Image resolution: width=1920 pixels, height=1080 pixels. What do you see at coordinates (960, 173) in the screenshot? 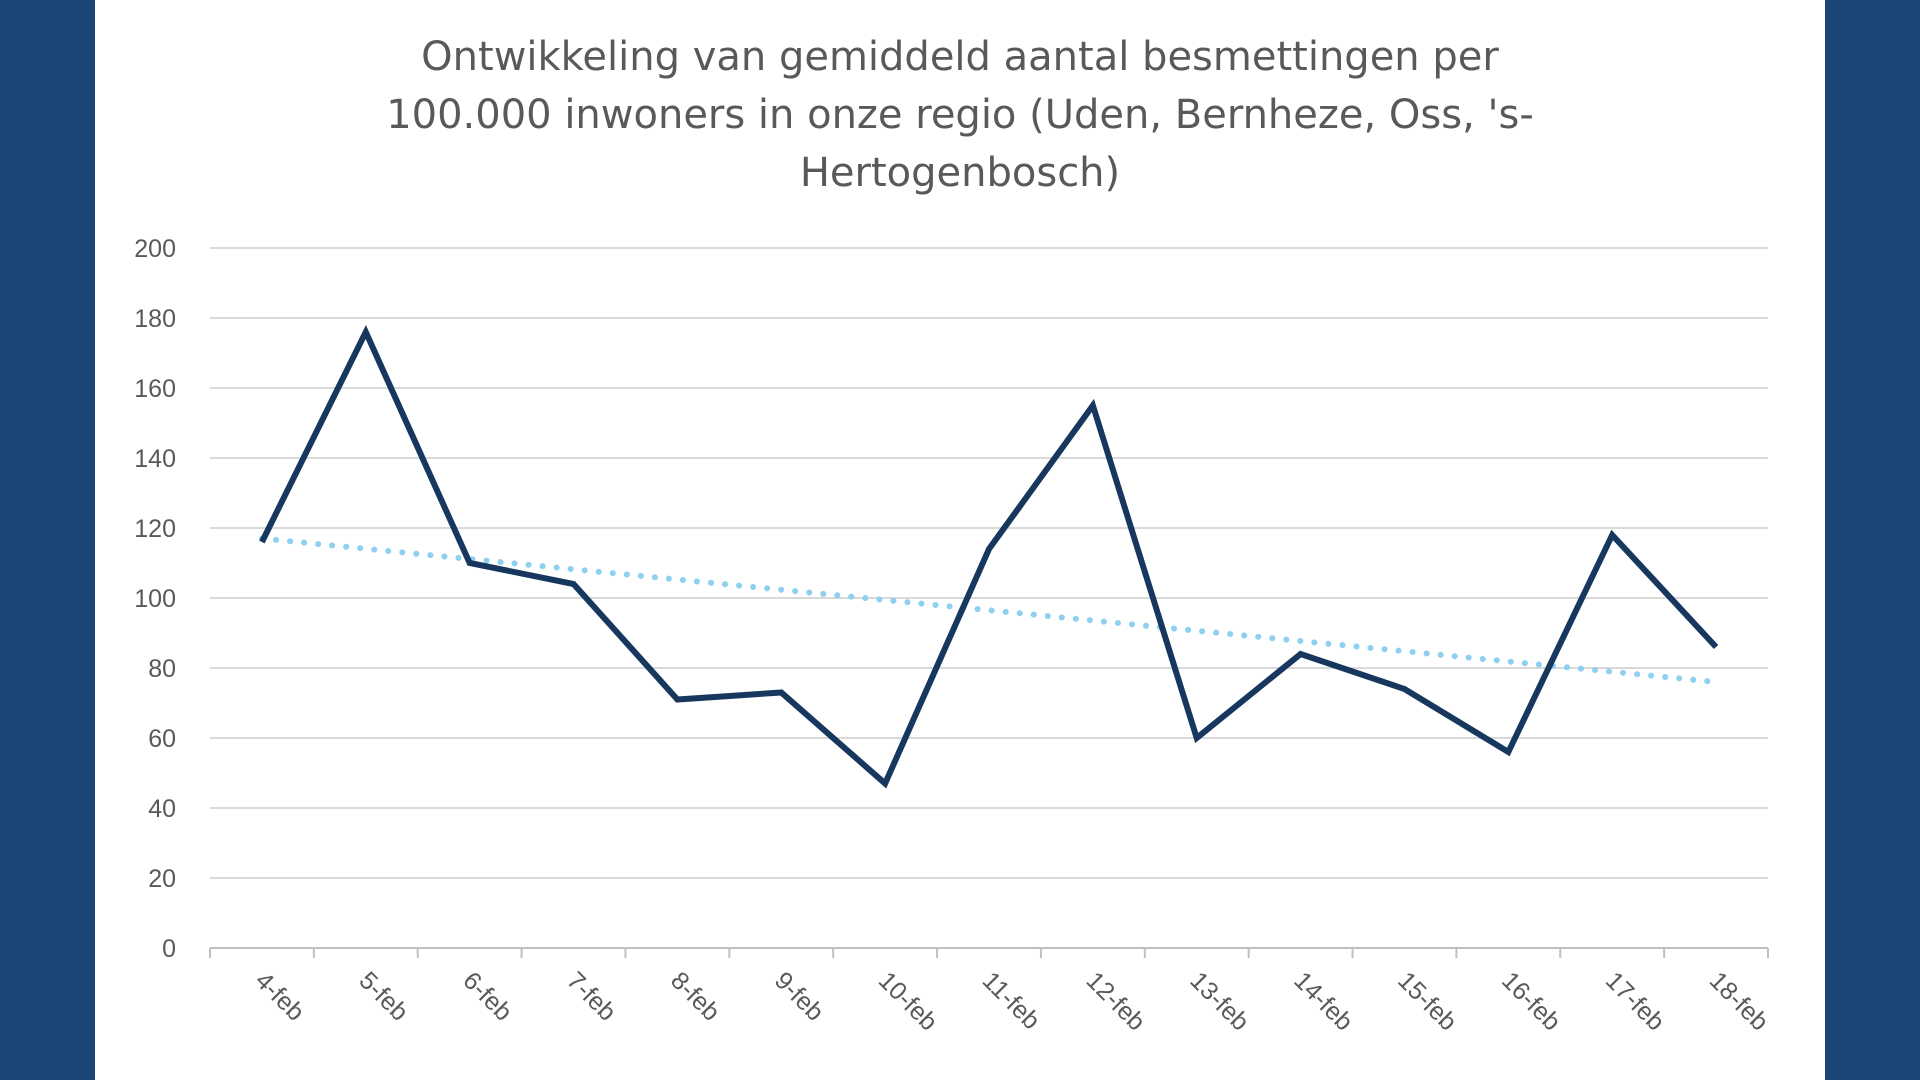
I see `chart-title-line-3: Hertogenbosch)` at bounding box center [960, 173].